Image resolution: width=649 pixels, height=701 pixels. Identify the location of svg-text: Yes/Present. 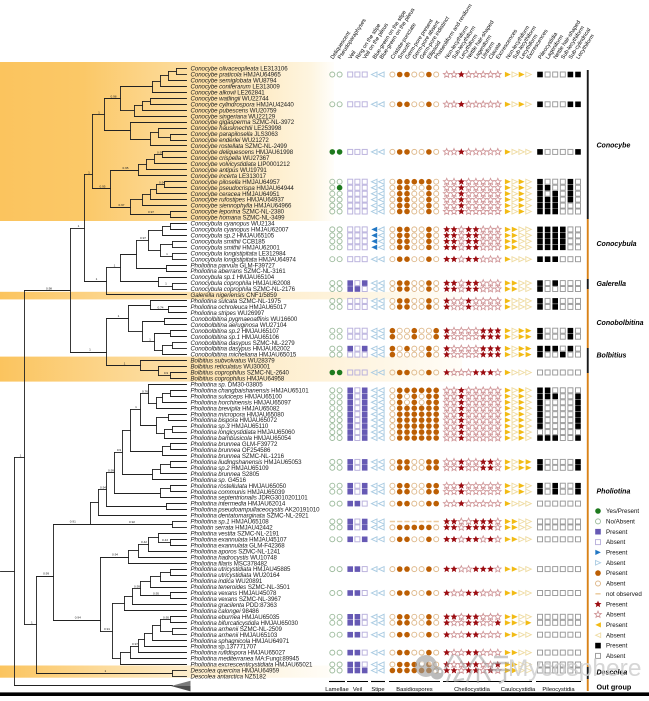
(622, 511).